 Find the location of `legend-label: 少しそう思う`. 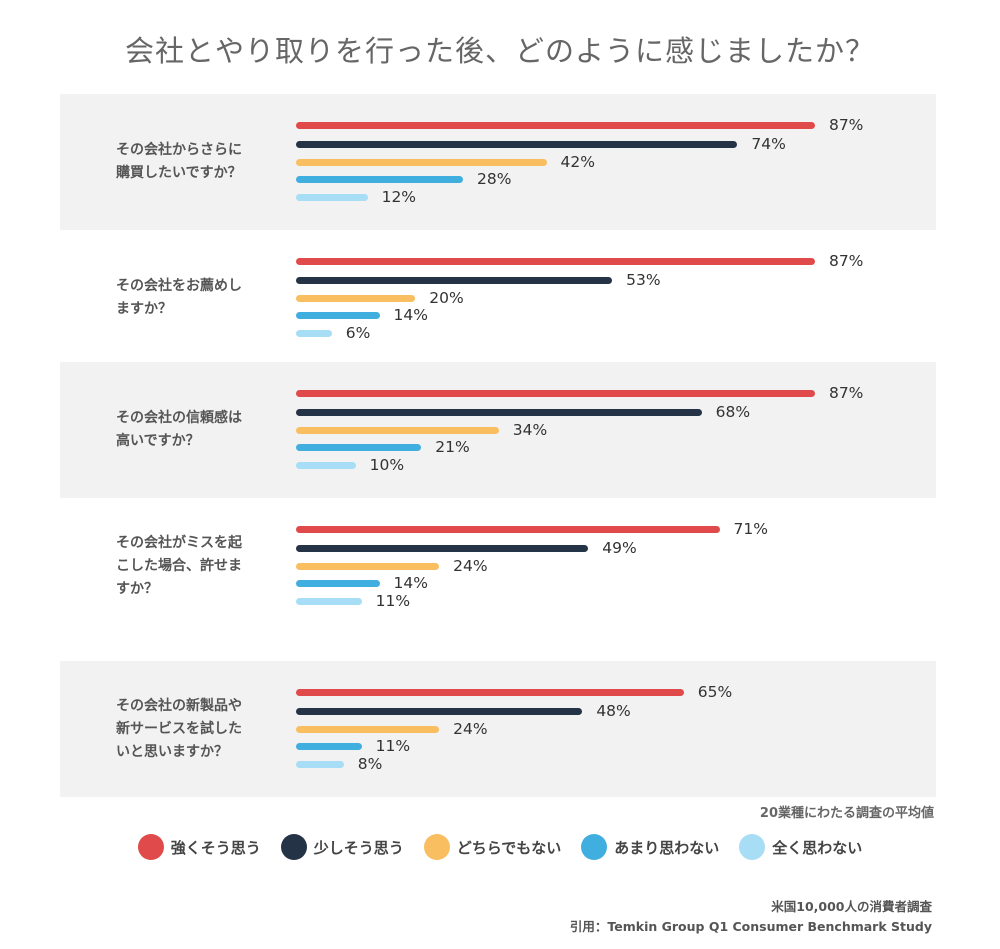

legend-label: 少しそう思う is located at coordinates (358, 847).